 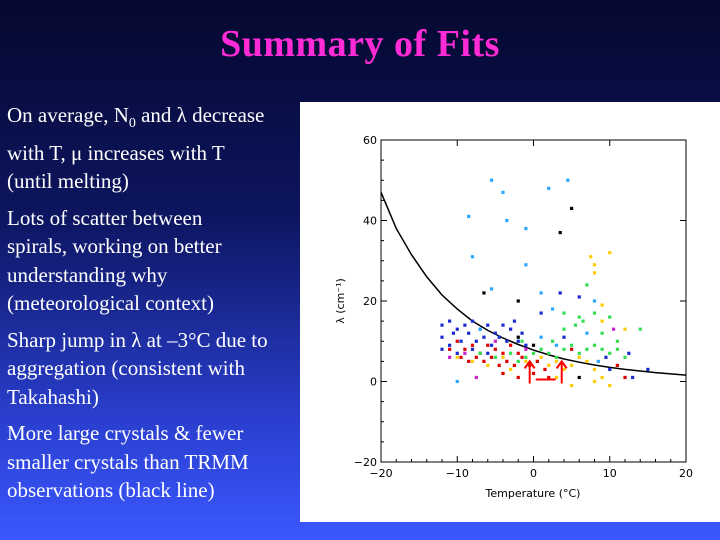 What do you see at coordinates (533, 473) in the screenshot?
I see `x-tick-label: 0` at bounding box center [533, 473].